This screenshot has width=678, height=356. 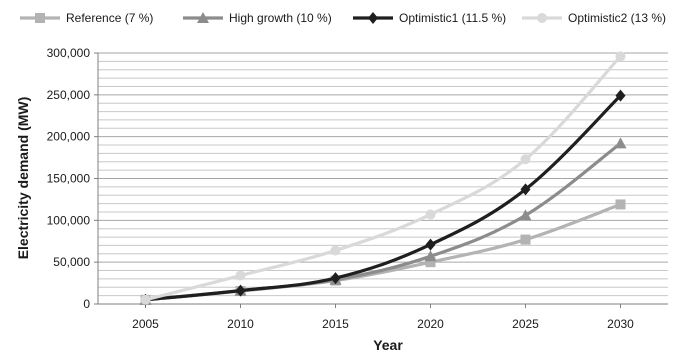 I want to click on y-tick-label: 250,000, so click(x=69, y=95).